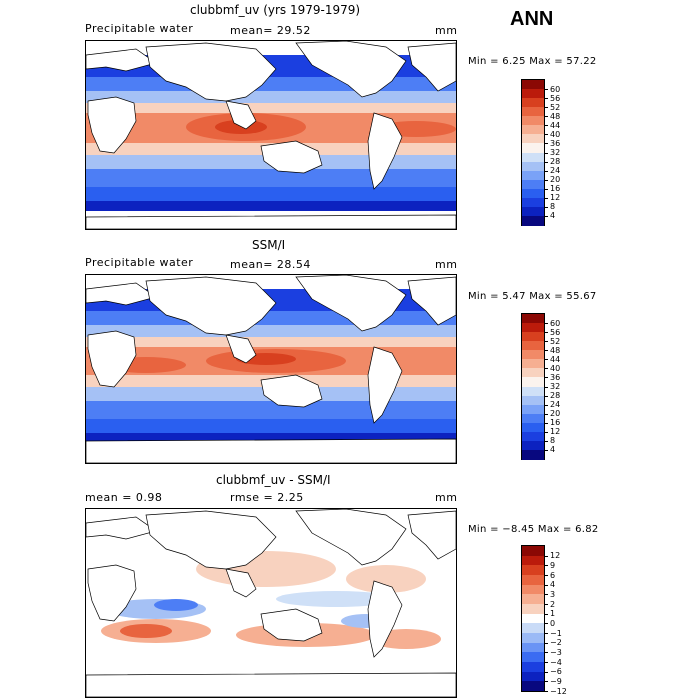 The height and width of the screenshot is (700, 700). I want to click on colorbar-label: 3, so click(553, 594).